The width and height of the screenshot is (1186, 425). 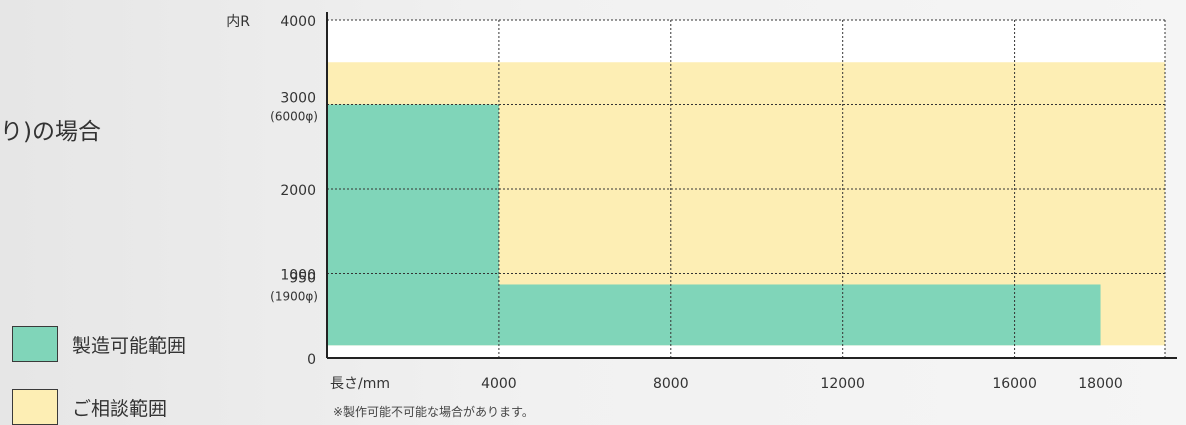 I want to click on x-tick-label-4000: 4000, so click(x=499, y=384).